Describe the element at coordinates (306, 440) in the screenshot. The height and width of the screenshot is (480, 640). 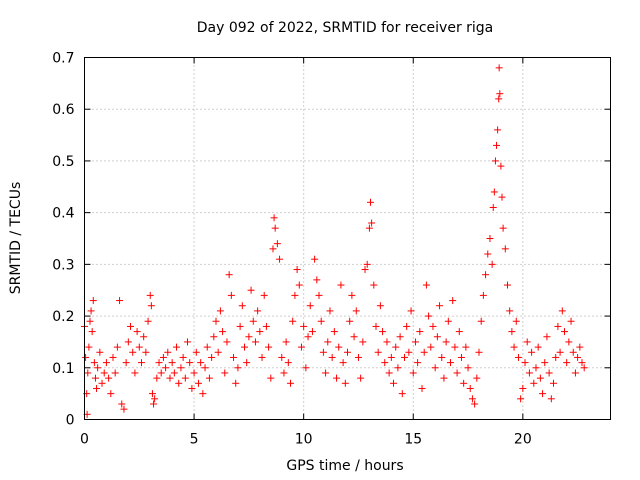
I see `x-tick-labels: 0 5 10 15 20` at that location.